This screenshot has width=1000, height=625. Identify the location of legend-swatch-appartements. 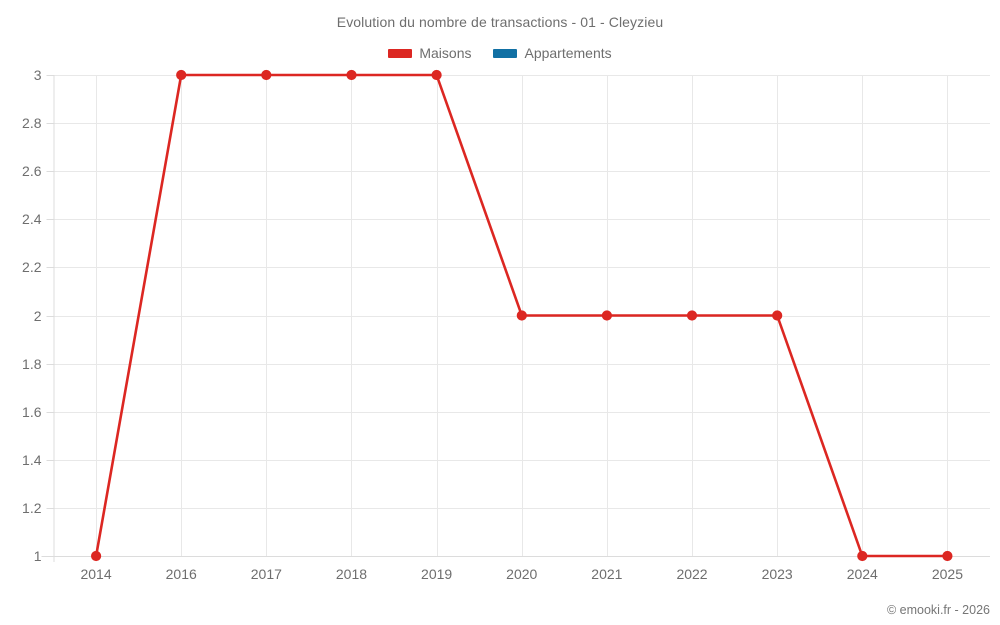
(505, 53).